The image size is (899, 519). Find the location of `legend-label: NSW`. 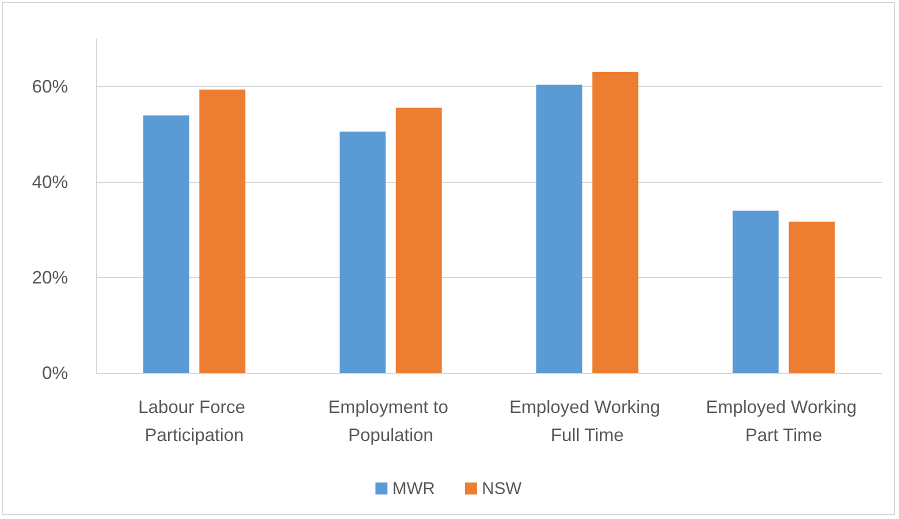

legend-label: NSW is located at coordinates (502, 488).